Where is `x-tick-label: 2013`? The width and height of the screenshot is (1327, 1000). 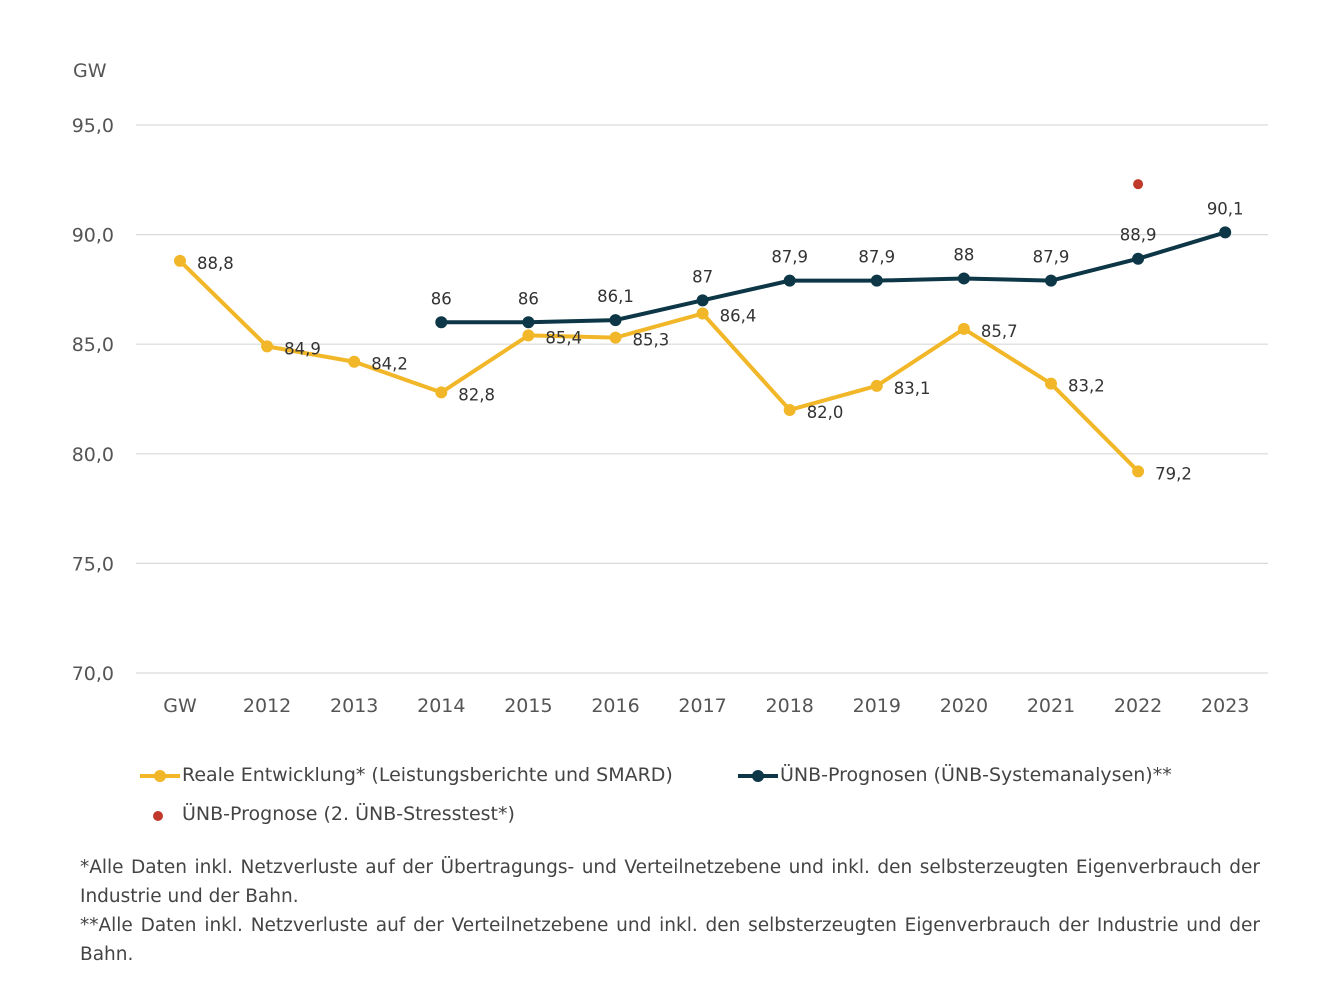 x-tick-label: 2013 is located at coordinates (354, 706).